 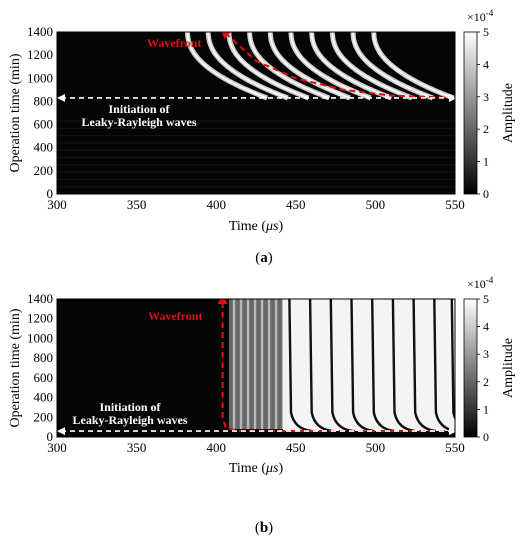 What do you see at coordinates (40, 318) in the screenshot?
I see `panel-b-y-tick-label: 1200` at bounding box center [40, 318].